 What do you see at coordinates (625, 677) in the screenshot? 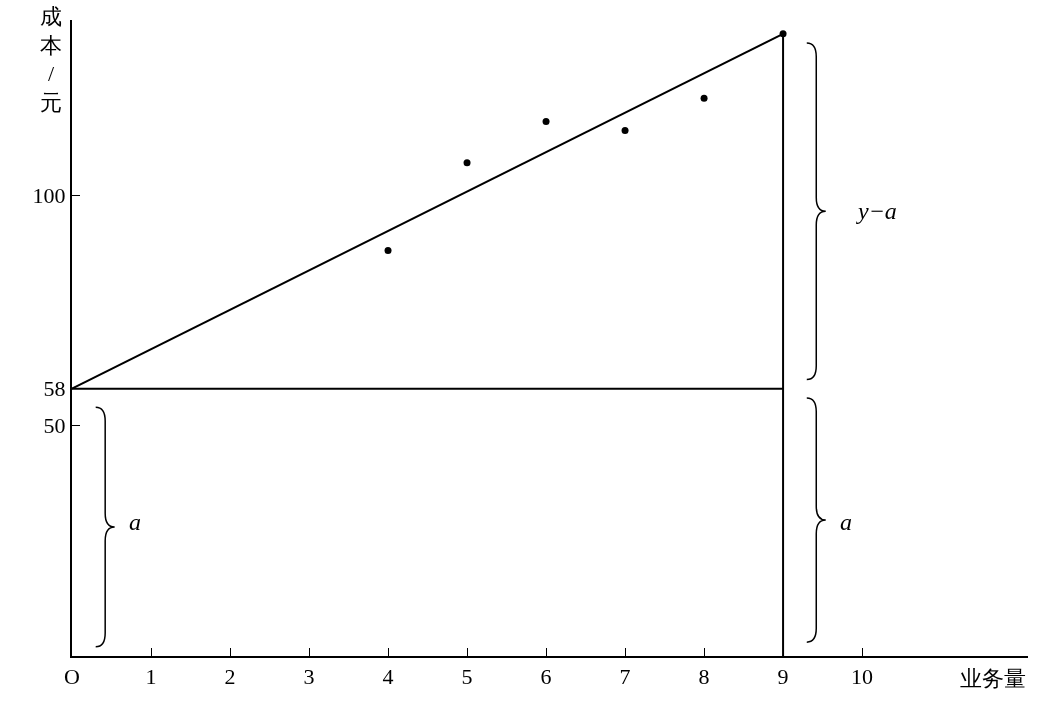
I see `x-tick-label: 7` at bounding box center [625, 677].